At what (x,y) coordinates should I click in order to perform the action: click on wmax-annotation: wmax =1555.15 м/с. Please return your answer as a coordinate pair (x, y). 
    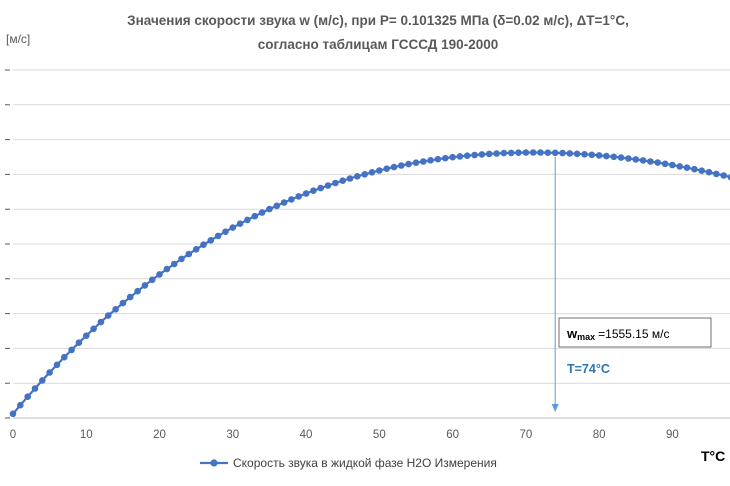
    Looking at the image, I should click on (635, 332).